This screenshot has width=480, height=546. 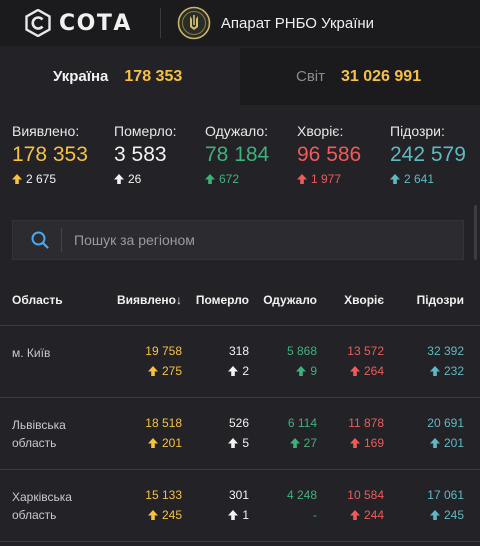 I want to click on sick-delta: 264, so click(x=366, y=371).